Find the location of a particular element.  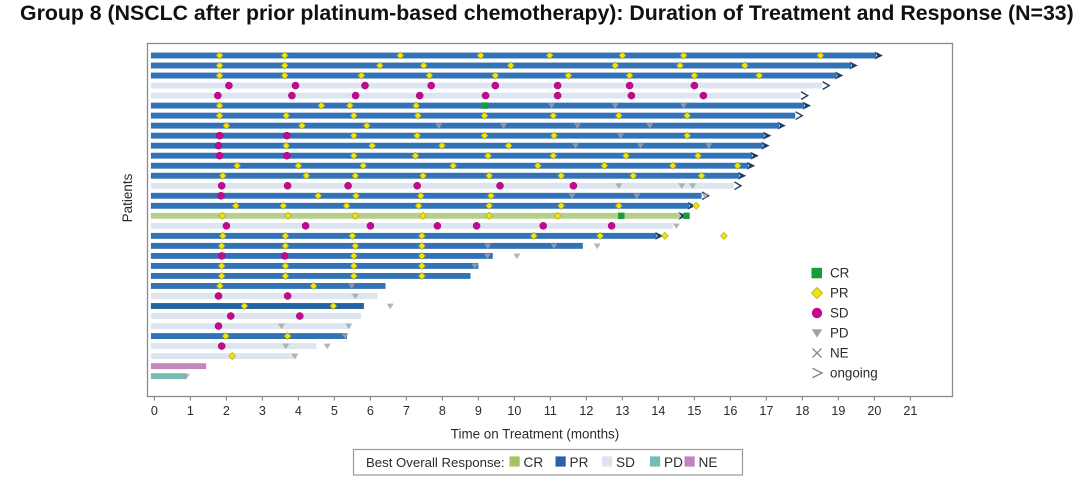

svg-text: 21 is located at coordinates (910, 411).